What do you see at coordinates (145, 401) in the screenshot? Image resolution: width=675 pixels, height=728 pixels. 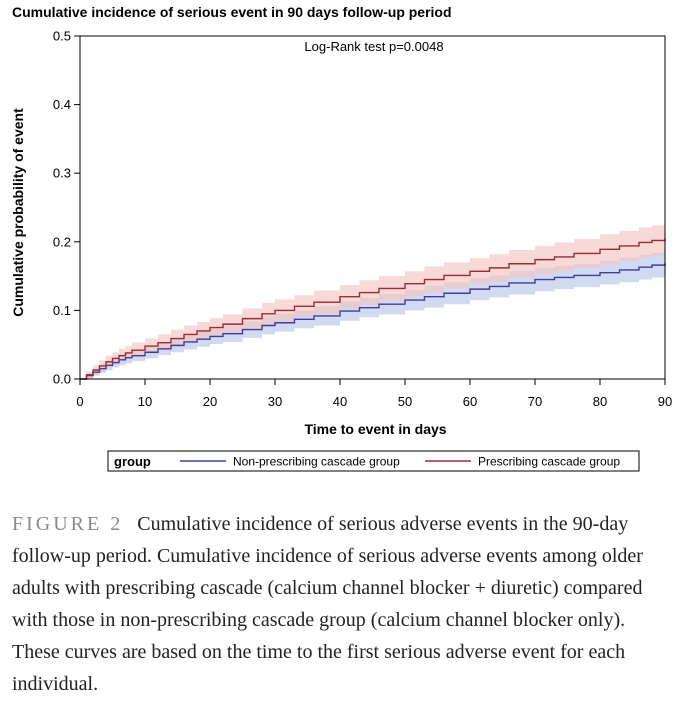 I see `x-tick-label: 10` at bounding box center [145, 401].